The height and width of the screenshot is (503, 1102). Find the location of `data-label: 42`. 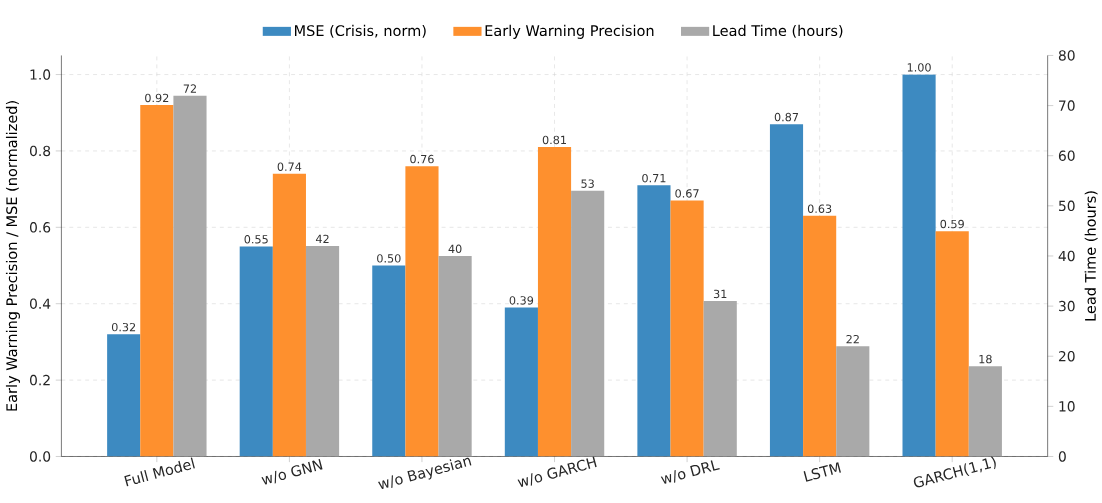

data-label: 42 is located at coordinates (322, 239).